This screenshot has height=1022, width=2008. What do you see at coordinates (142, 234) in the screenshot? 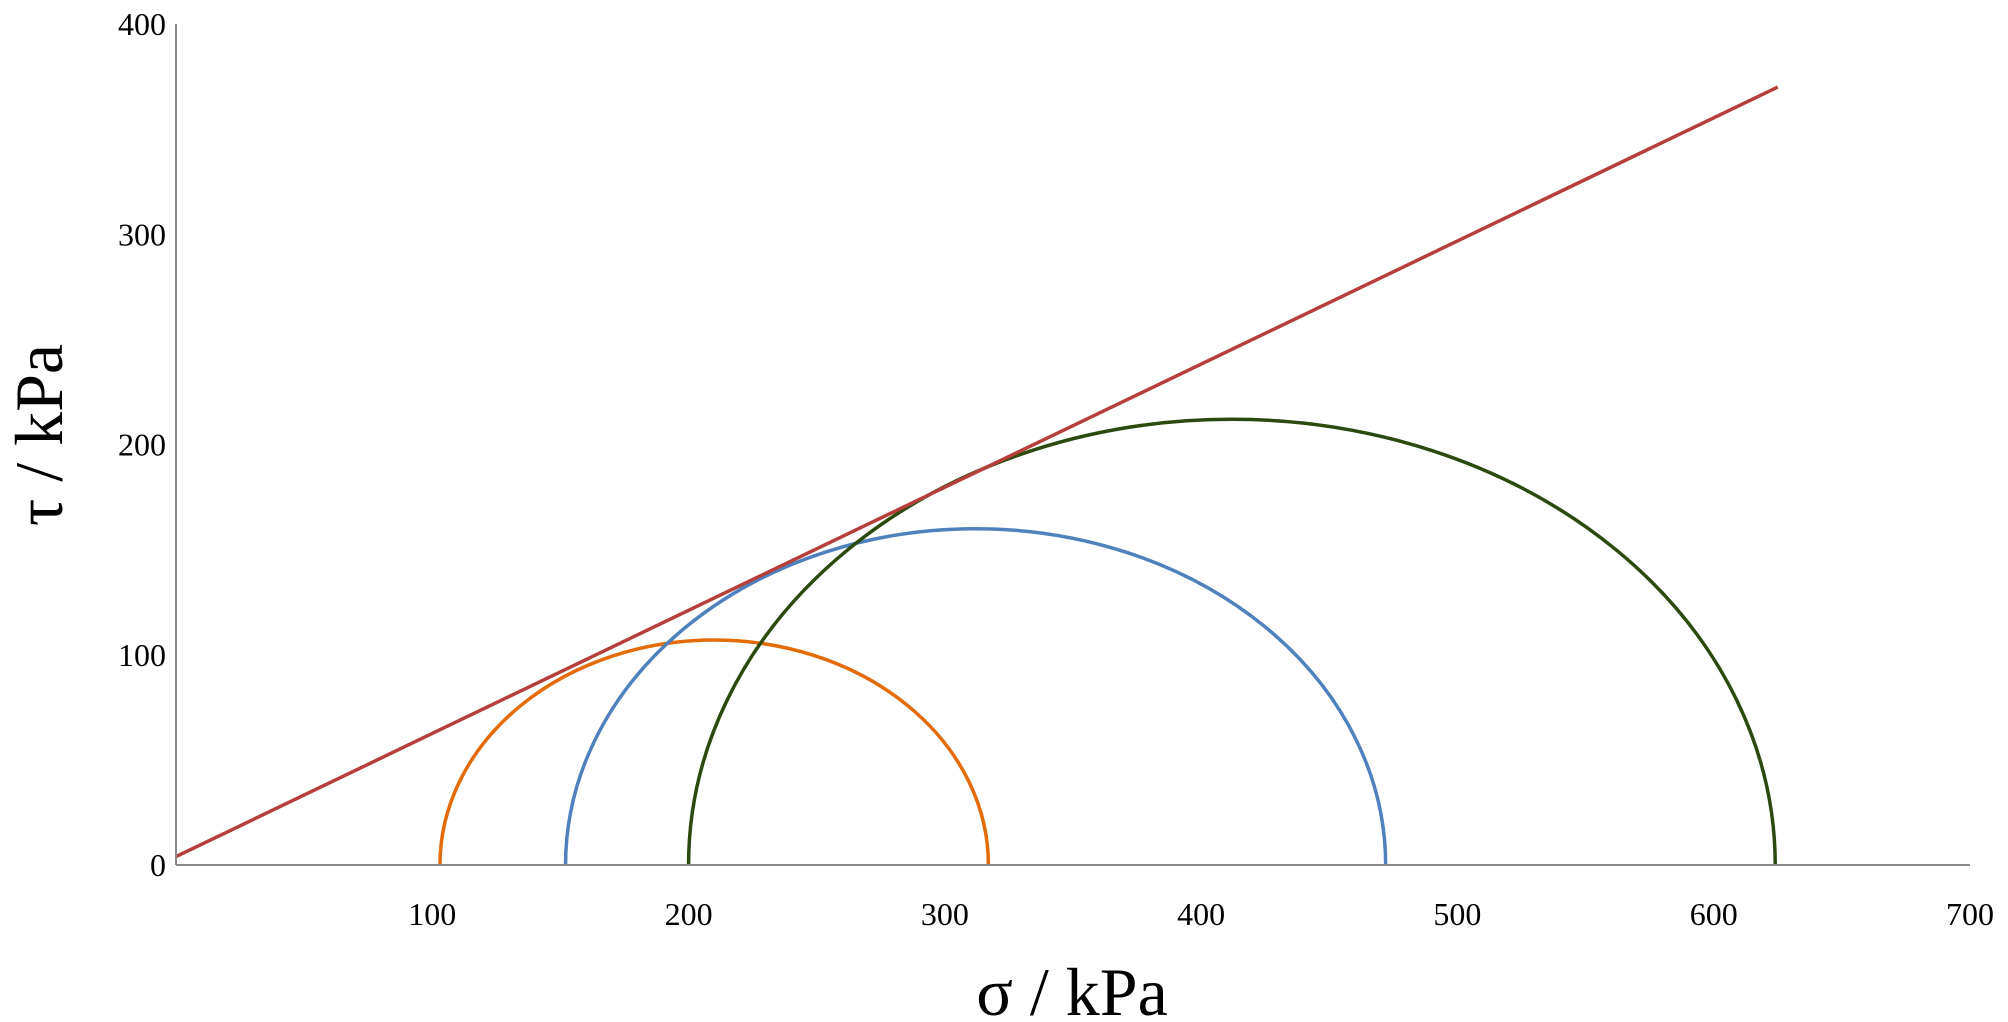
I see `y-tick-label: 300` at bounding box center [142, 234].